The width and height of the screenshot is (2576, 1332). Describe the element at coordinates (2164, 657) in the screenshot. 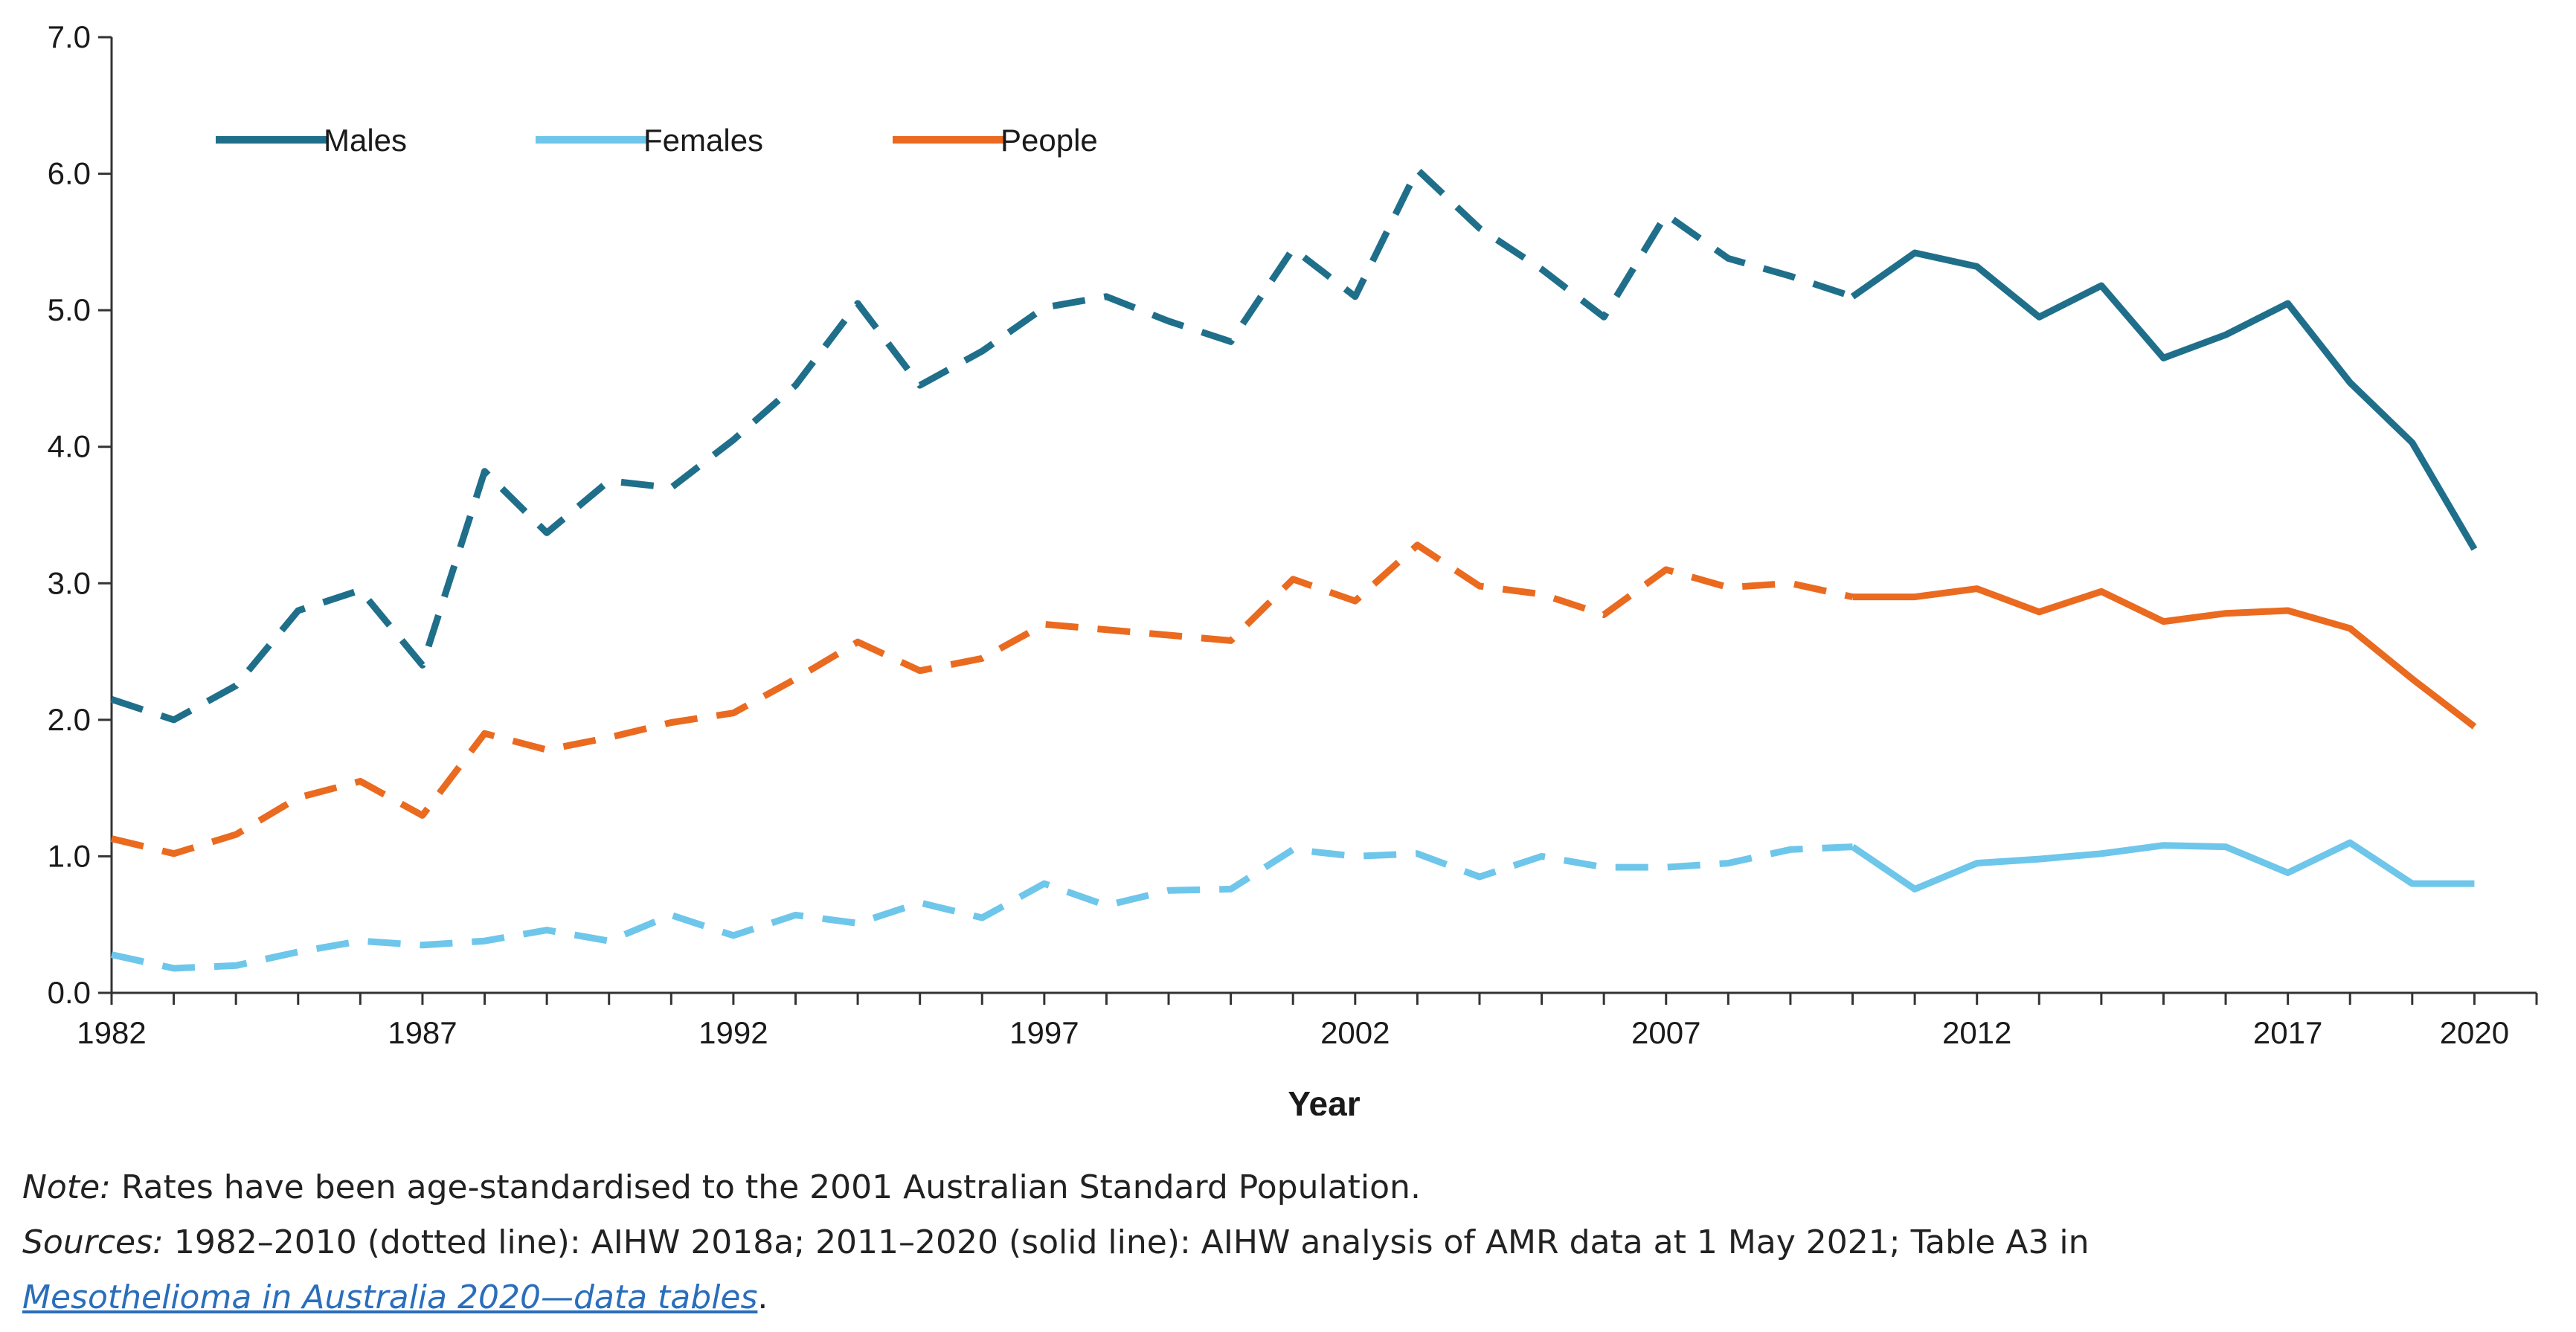

I see `series-line-people-solid` at that location.